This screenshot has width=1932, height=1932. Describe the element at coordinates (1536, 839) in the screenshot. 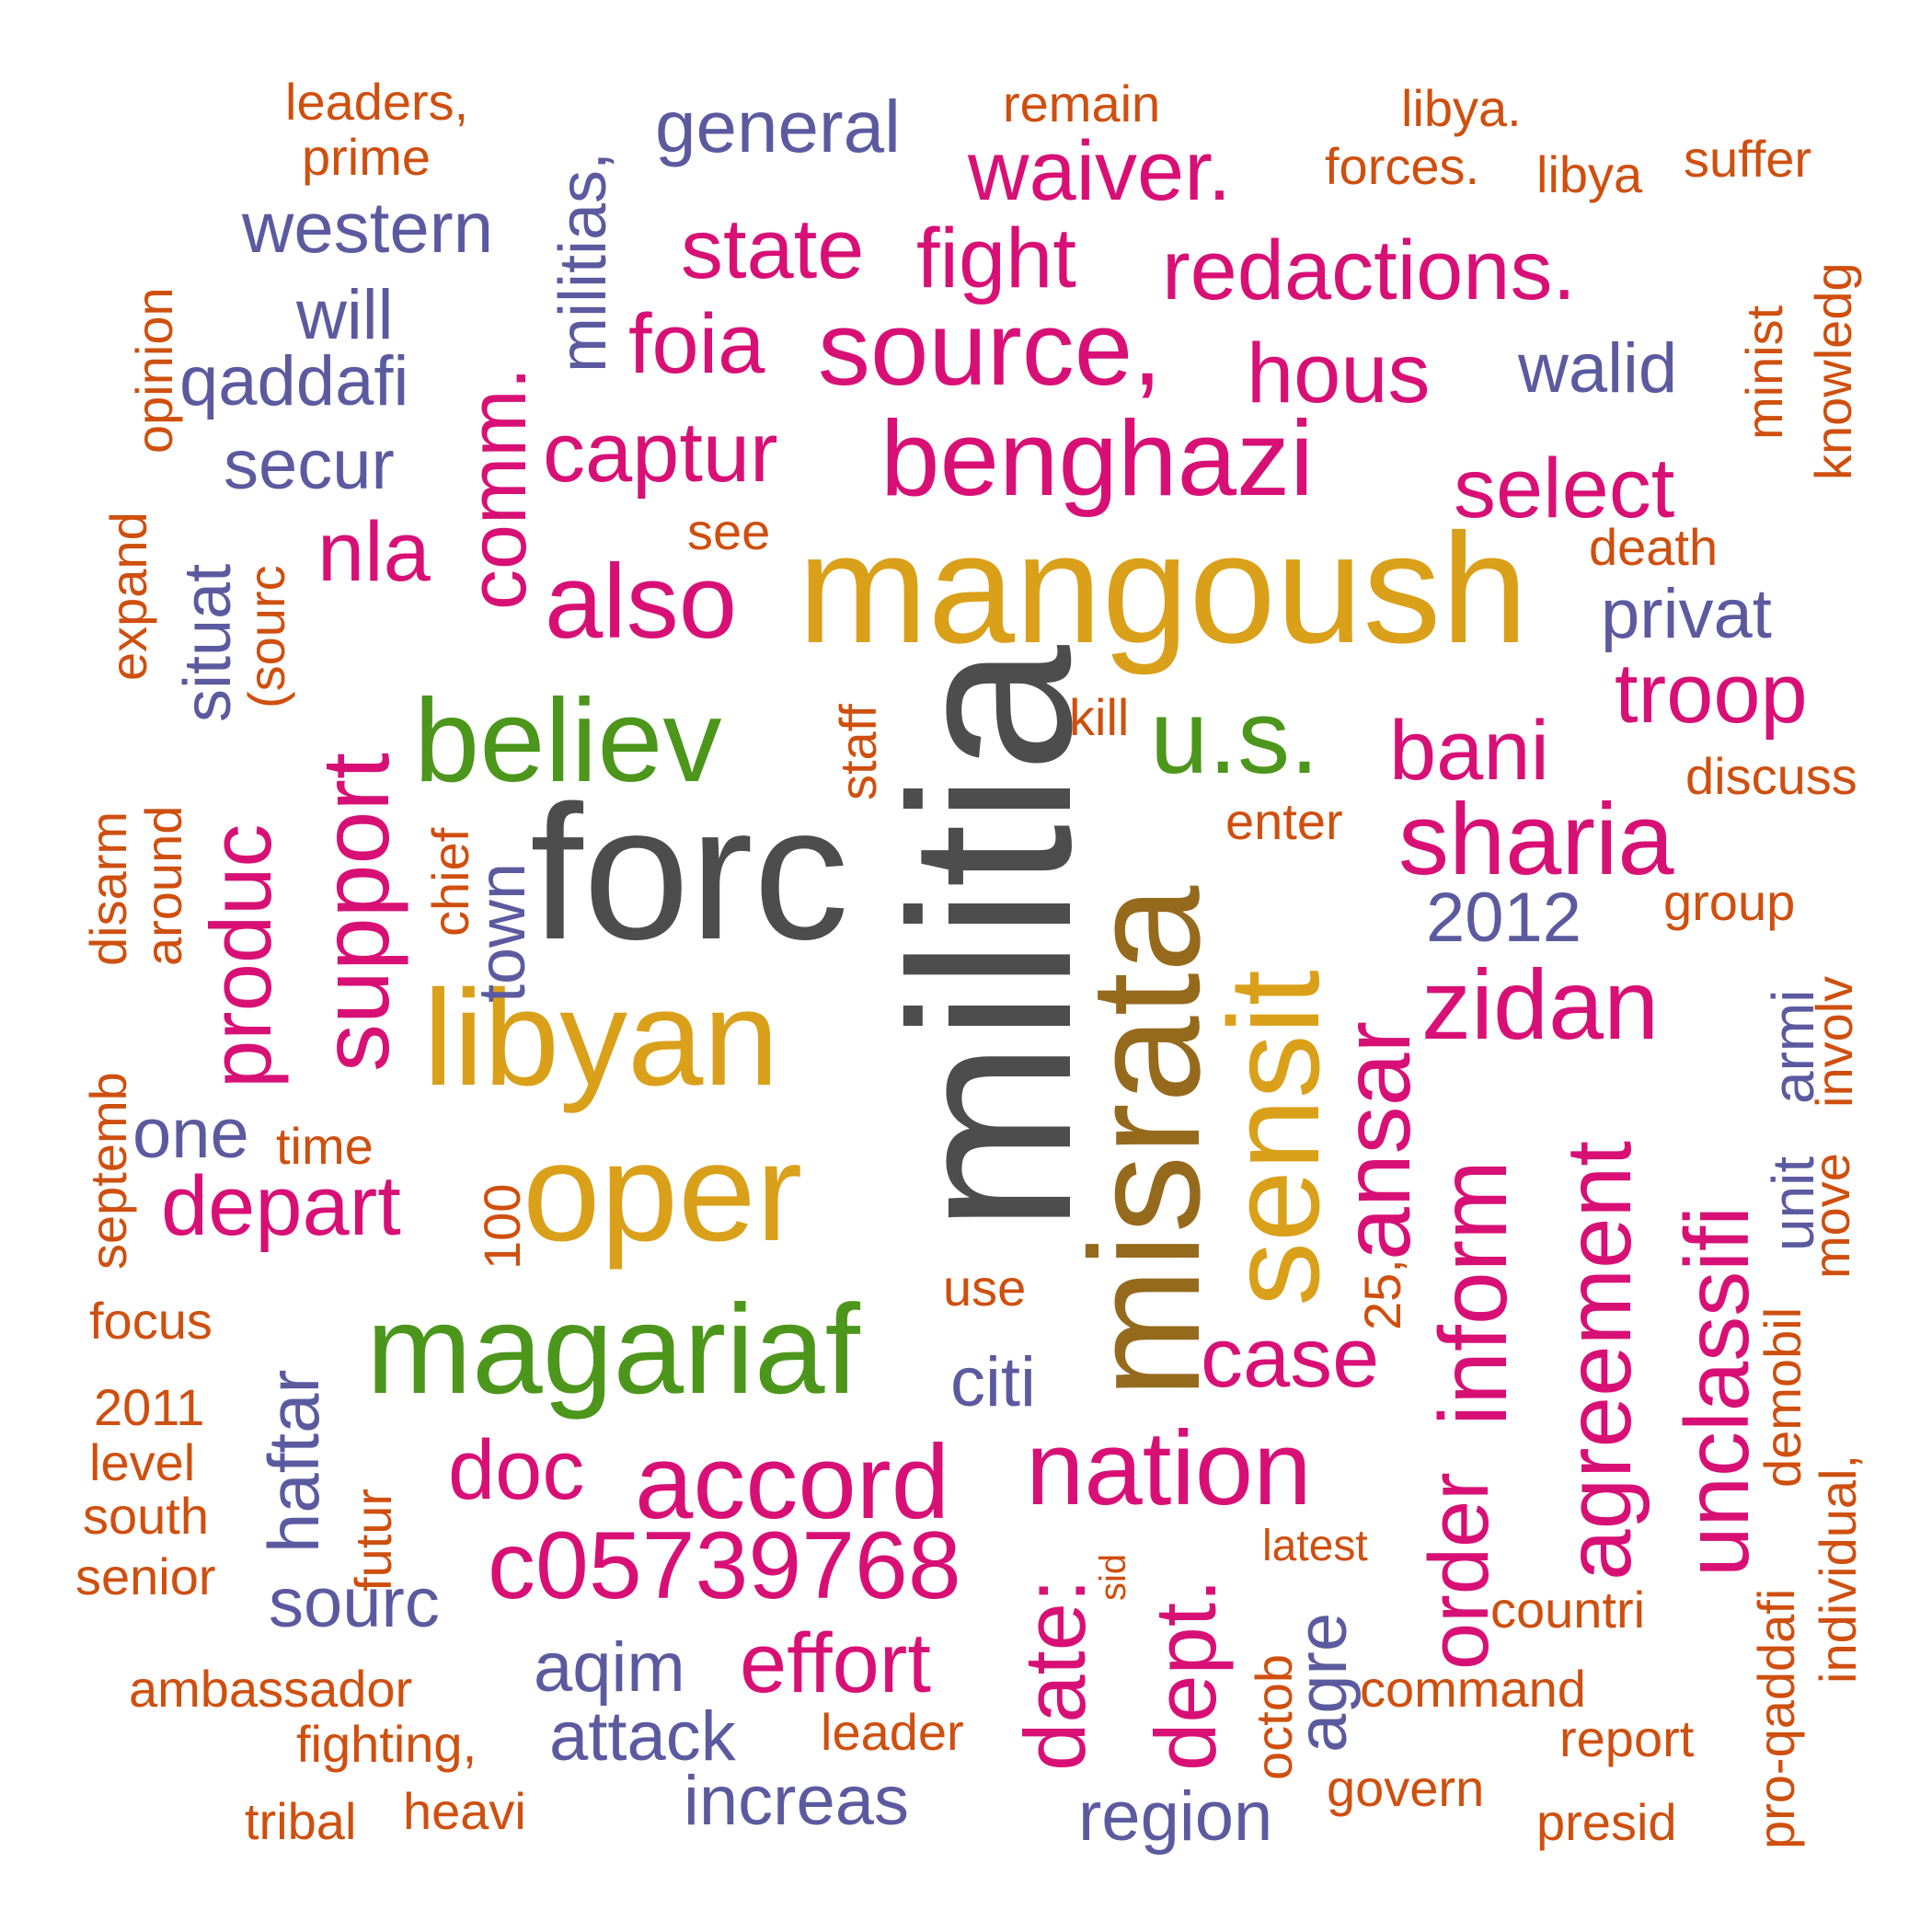

I see `cloud-word: sharia` at that location.